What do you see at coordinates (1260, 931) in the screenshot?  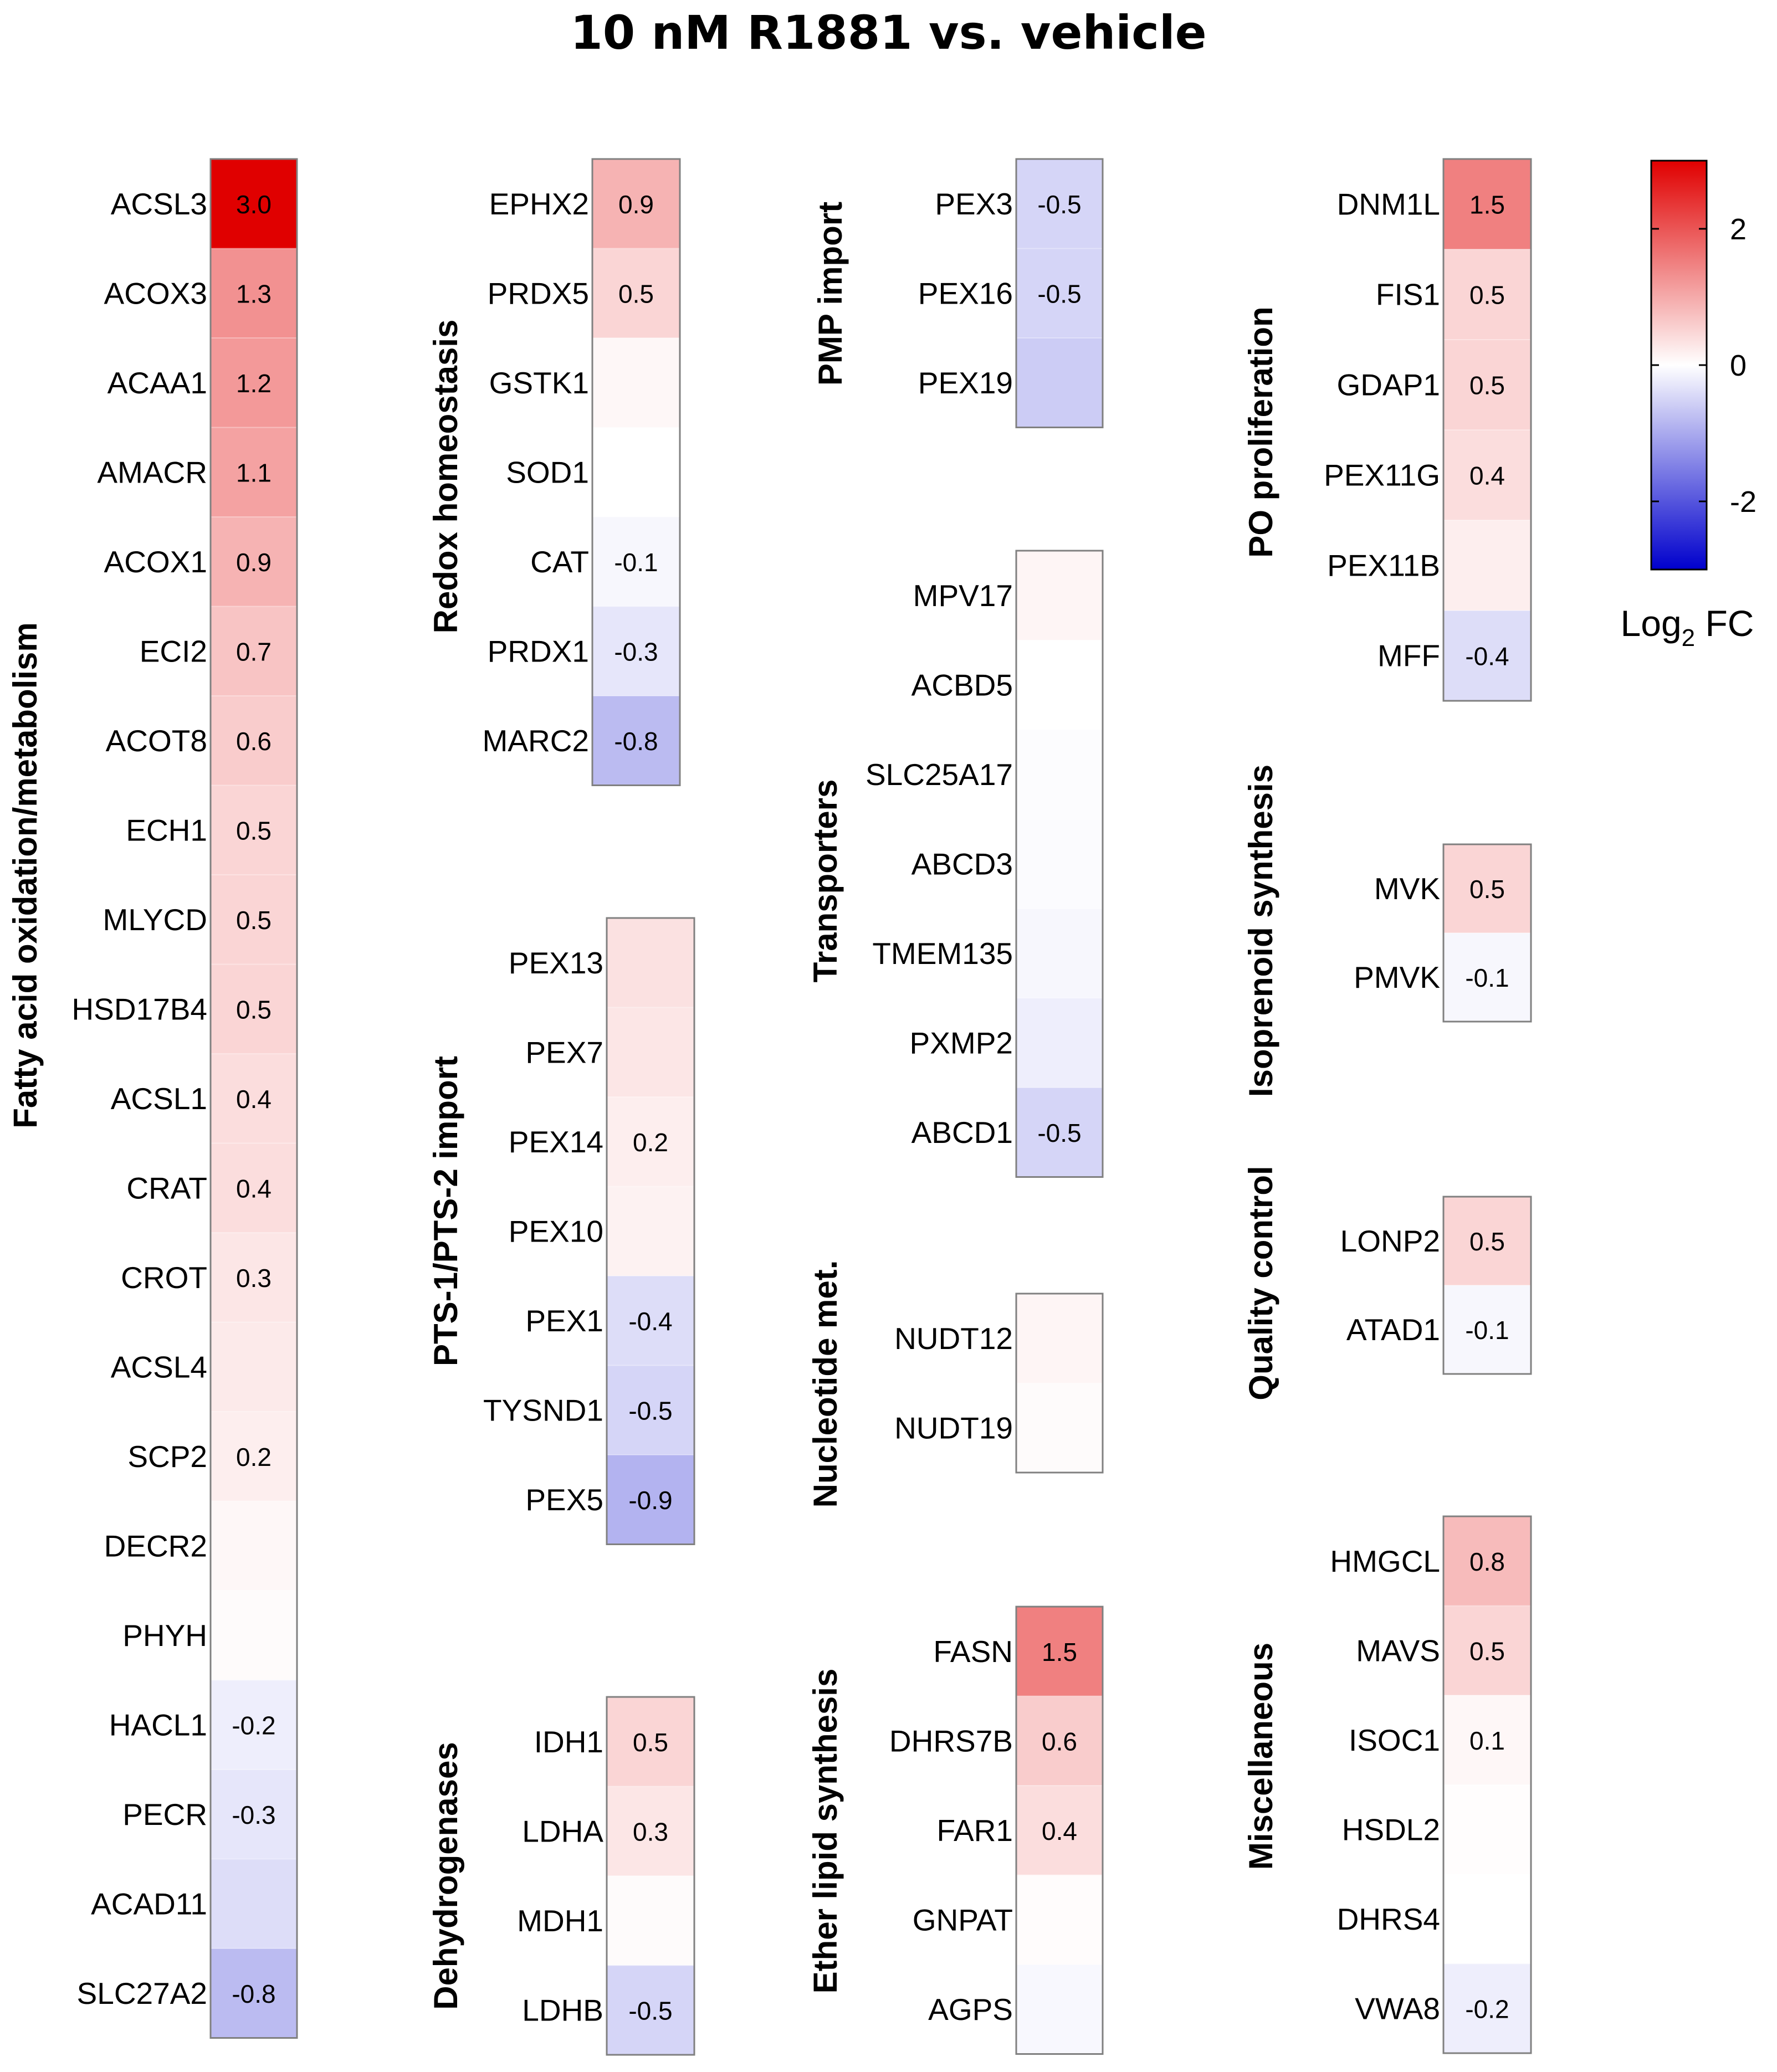 I see `group-title: Isoprenoid synthesis` at bounding box center [1260, 931].